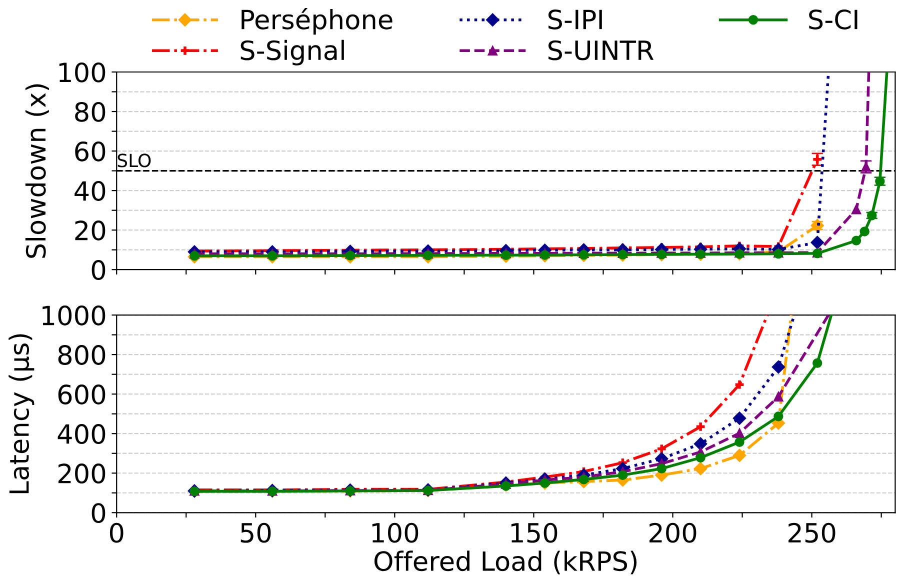  I want to click on y-tick-label: 60, so click(90, 151).